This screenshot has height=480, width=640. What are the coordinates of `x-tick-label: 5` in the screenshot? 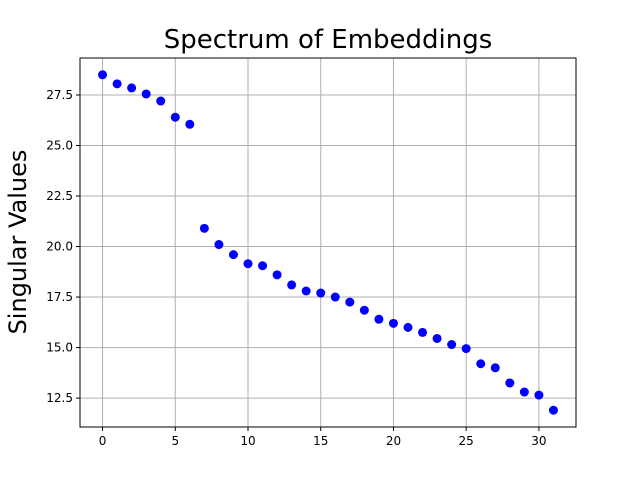 It's located at (175, 441).